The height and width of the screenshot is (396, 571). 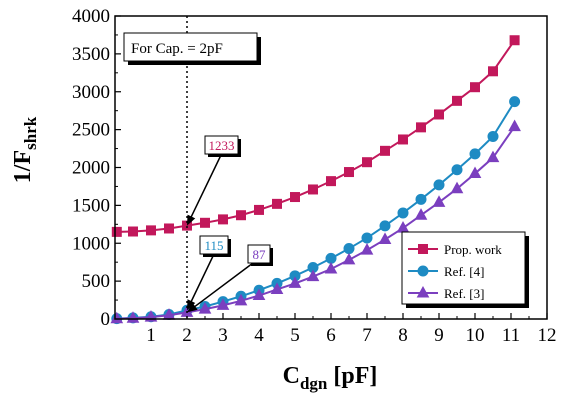 What do you see at coordinates (511, 335) in the screenshot?
I see `x-tick-label: 11` at bounding box center [511, 335].